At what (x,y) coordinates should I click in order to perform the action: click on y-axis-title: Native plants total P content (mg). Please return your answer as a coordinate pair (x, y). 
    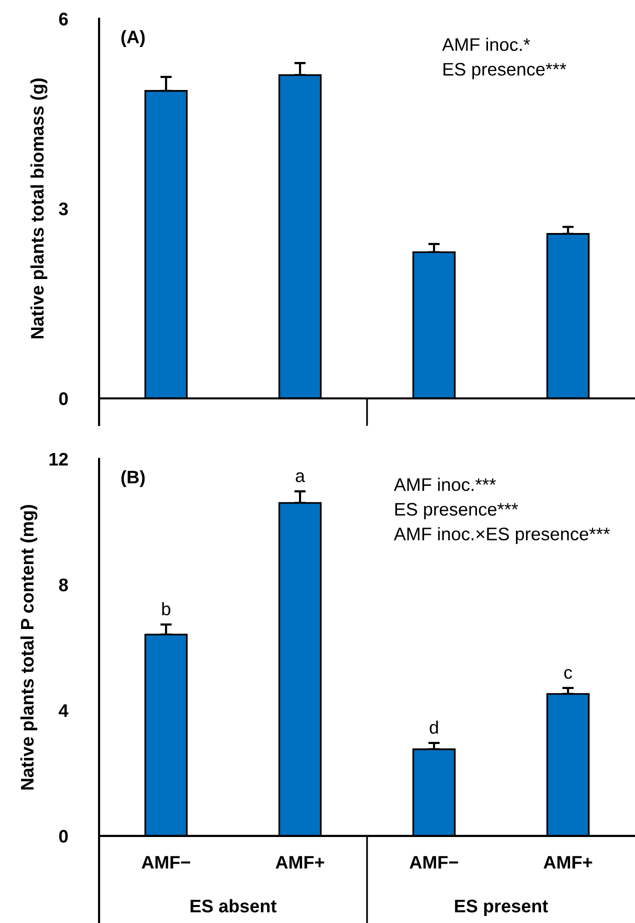
    Looking at the image, I should click on (29, 647).